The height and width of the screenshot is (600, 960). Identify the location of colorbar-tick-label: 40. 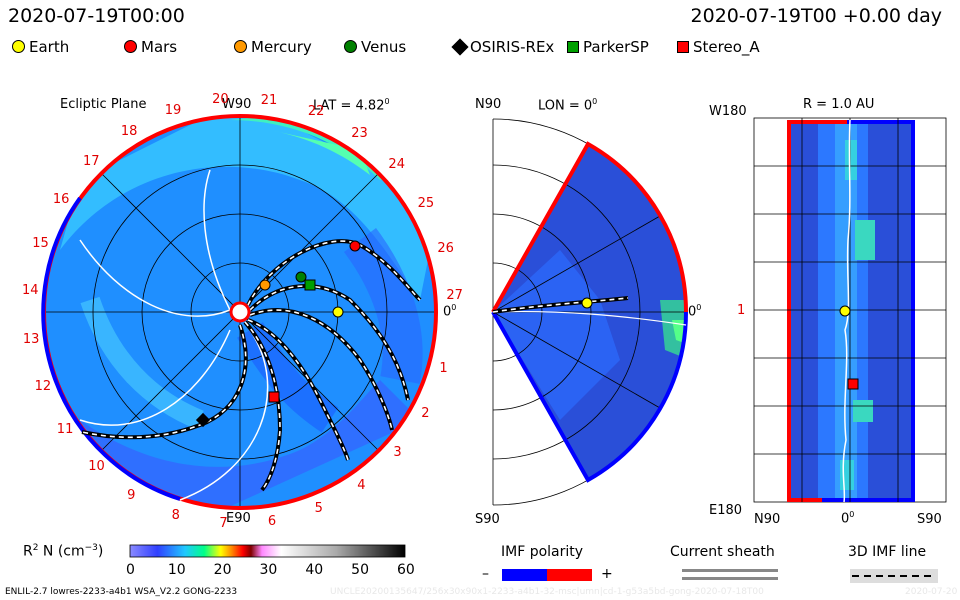
(314, 570).